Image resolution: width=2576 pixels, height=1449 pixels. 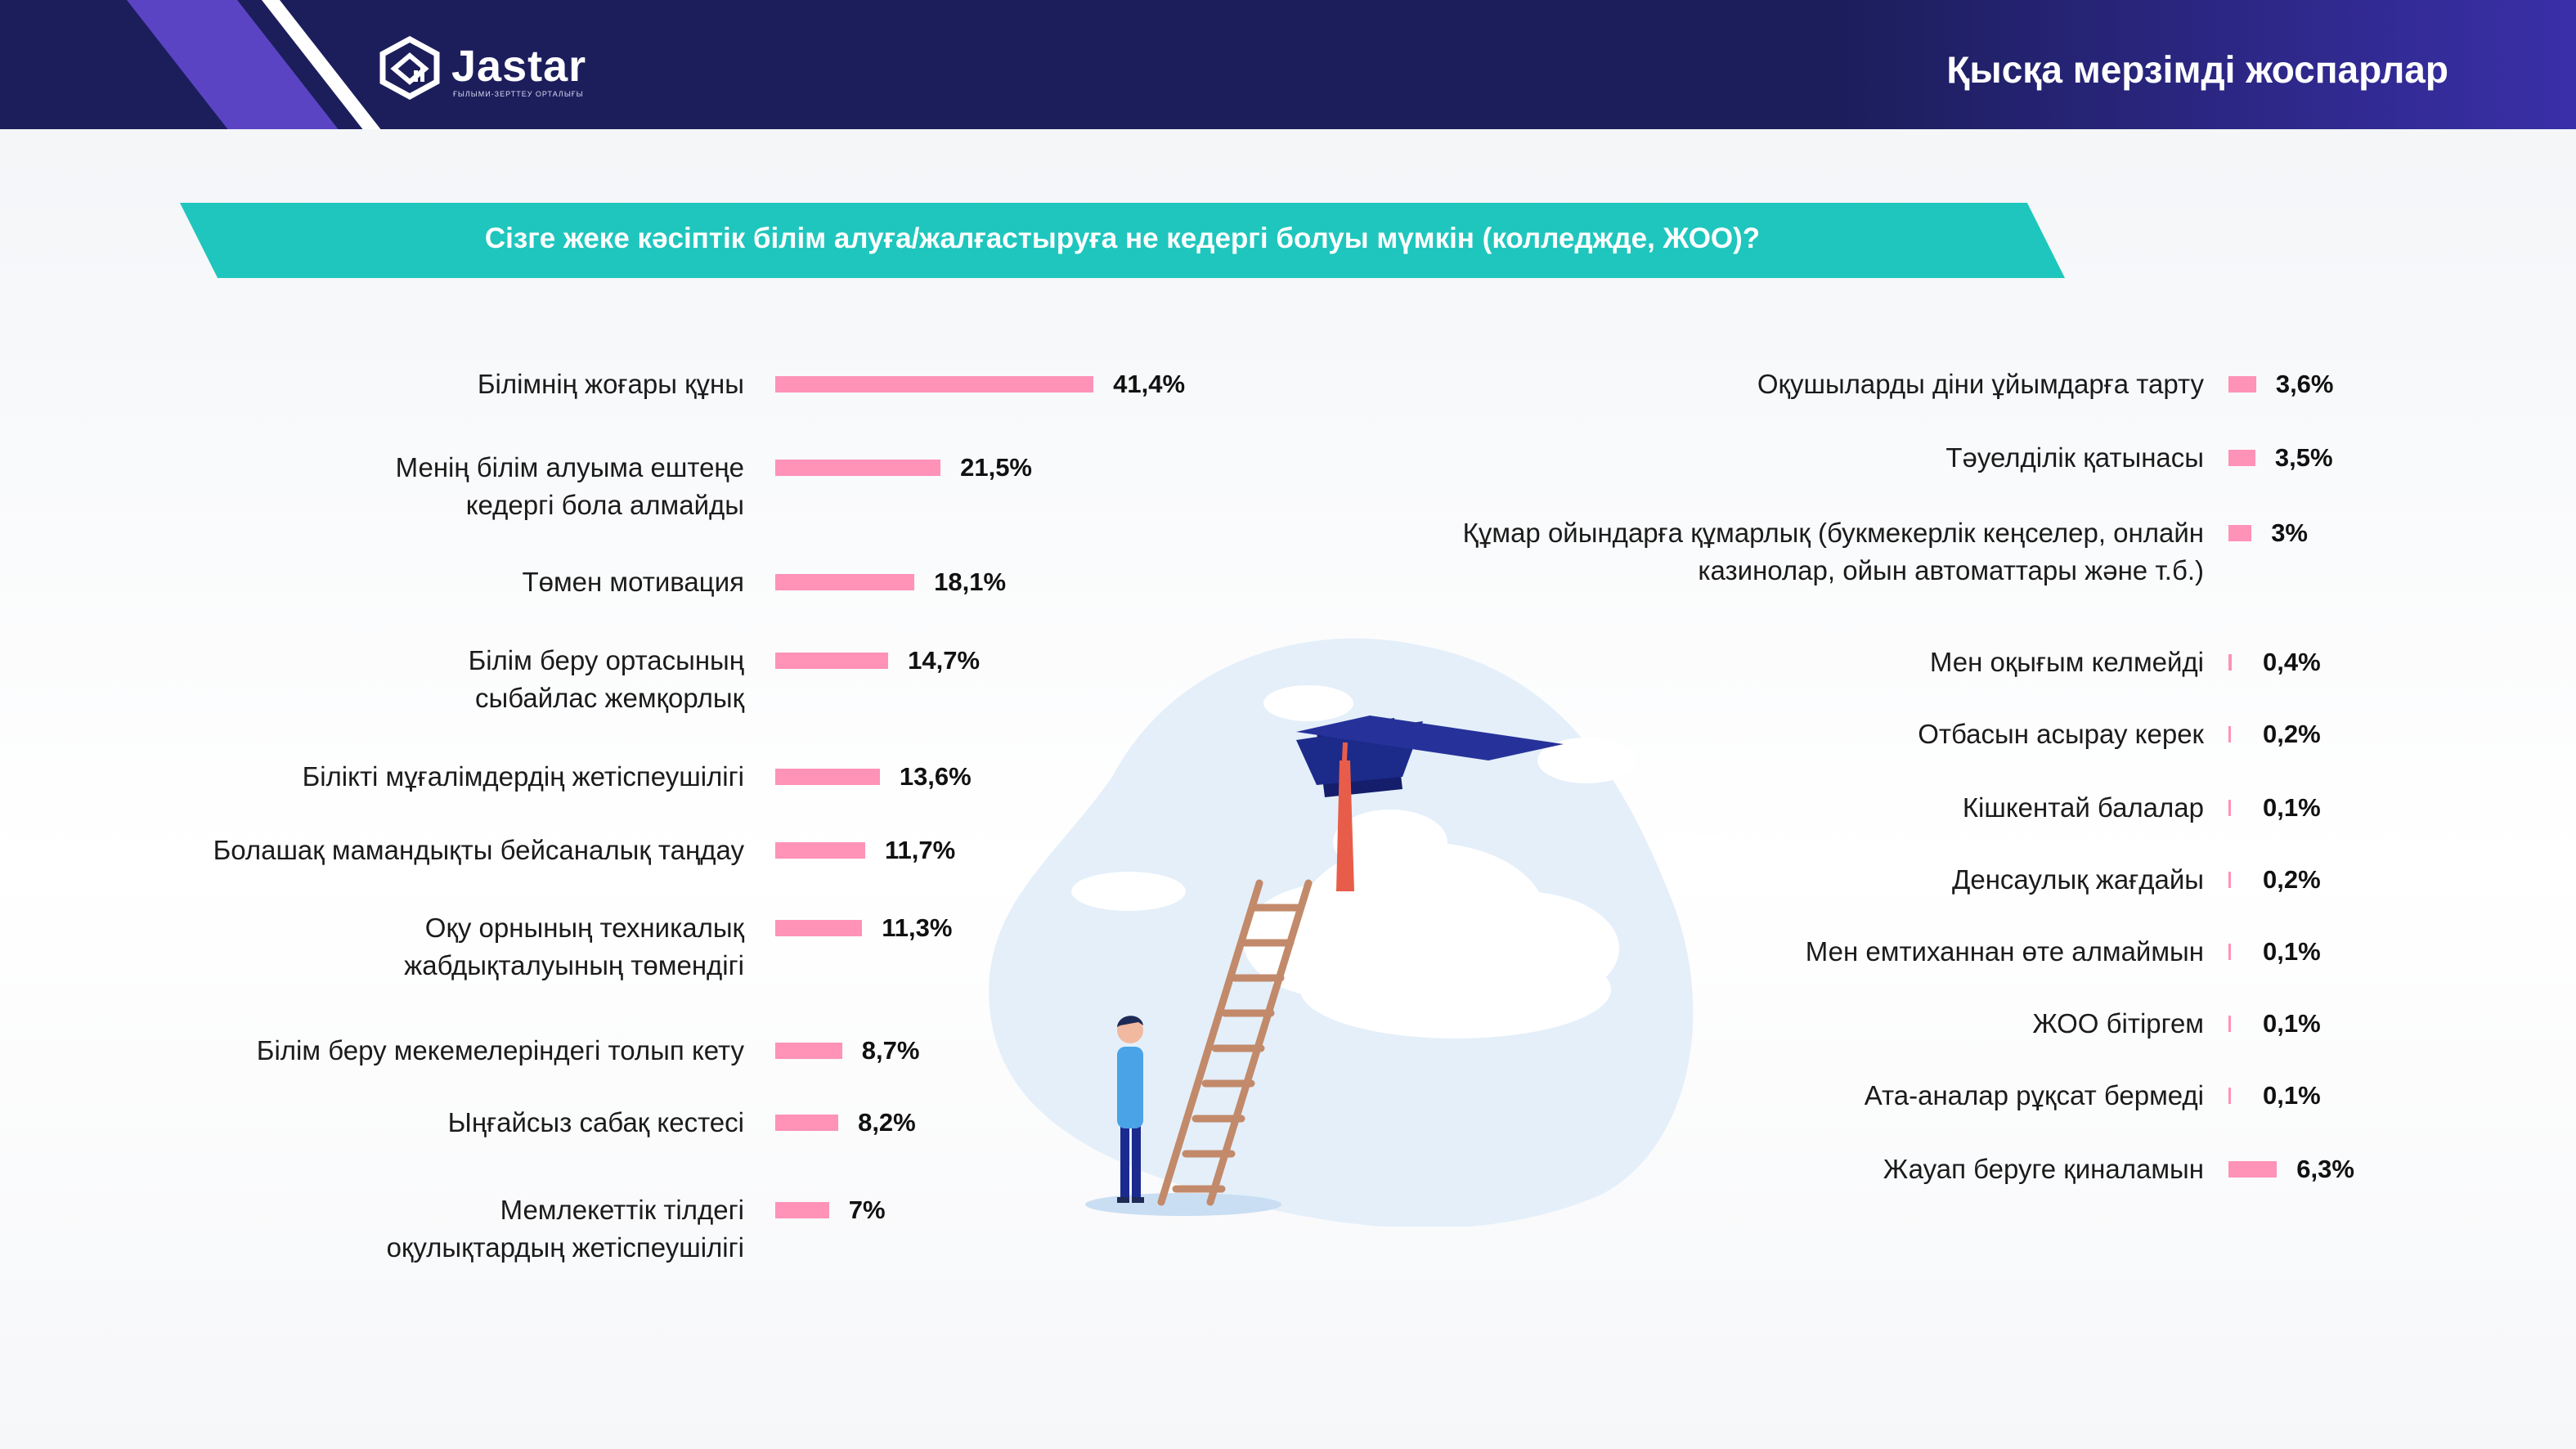 I want to click on value-label-right-4: 0,2%, so click(x=2292, y=734).